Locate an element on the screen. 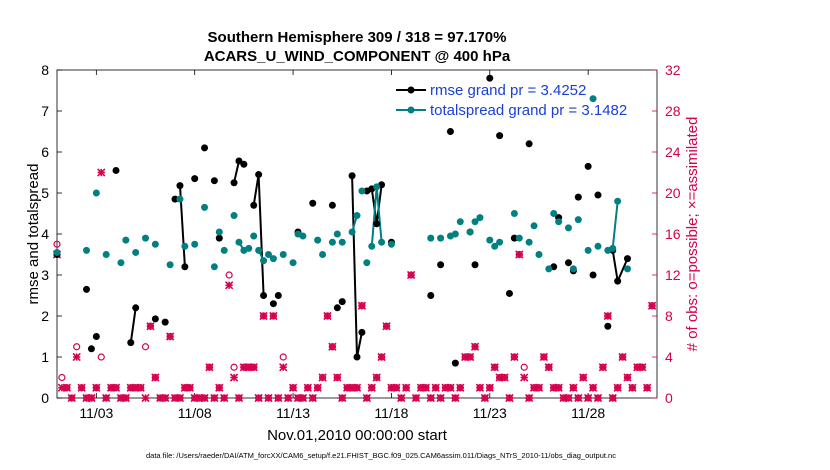 This screenshot has height=470, width=830. y-tick-label: 4 is located at coordinates (45, 234).